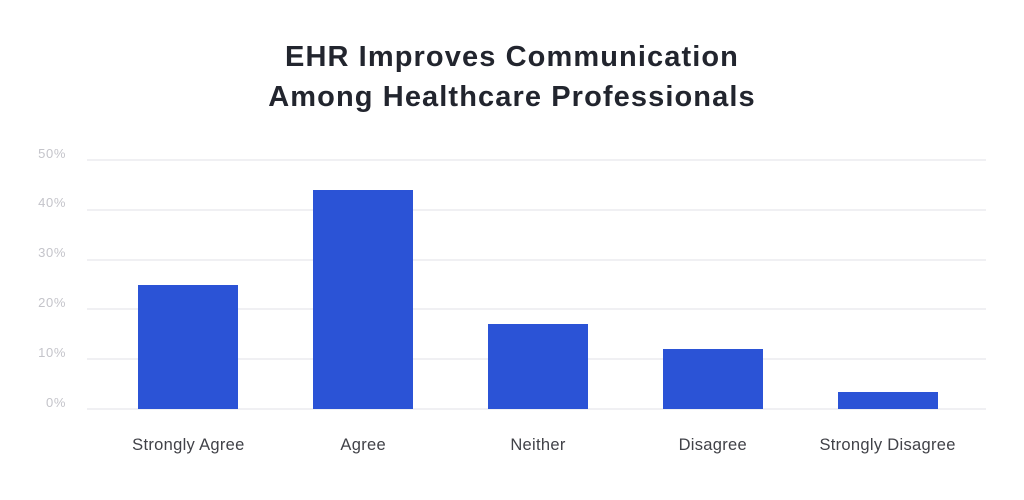  I want to click on gridline-20%, so click(536, 309).